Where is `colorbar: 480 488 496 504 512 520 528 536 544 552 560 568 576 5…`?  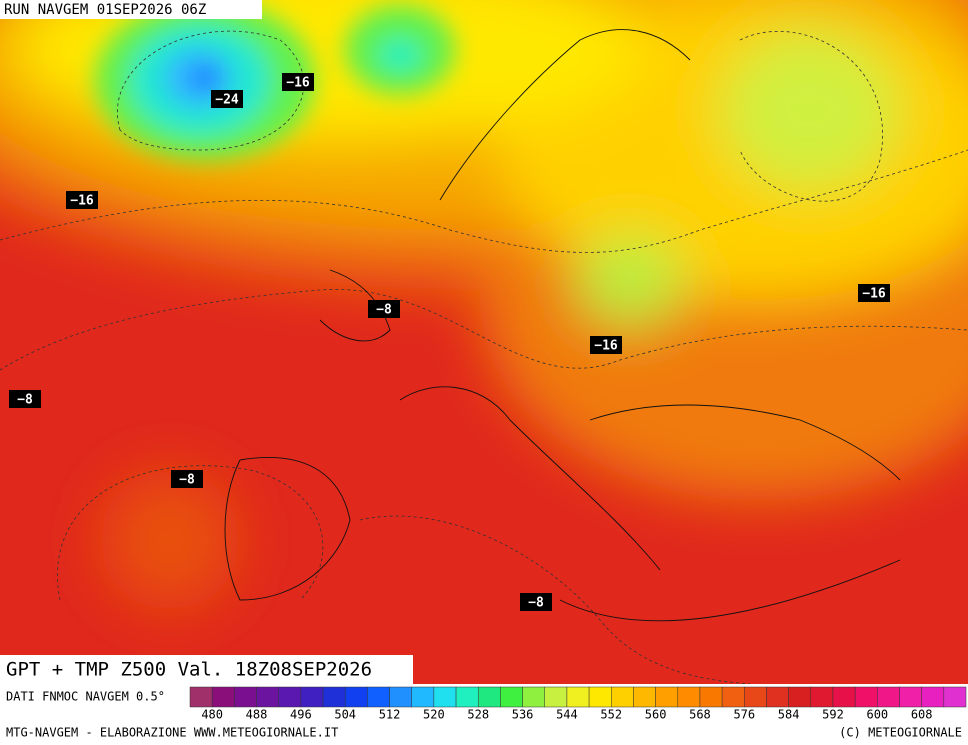 colorbar: 480 488 496 504 512 520 528 536 544 552 560 568 576 5… is located at coordinates (578, 704).